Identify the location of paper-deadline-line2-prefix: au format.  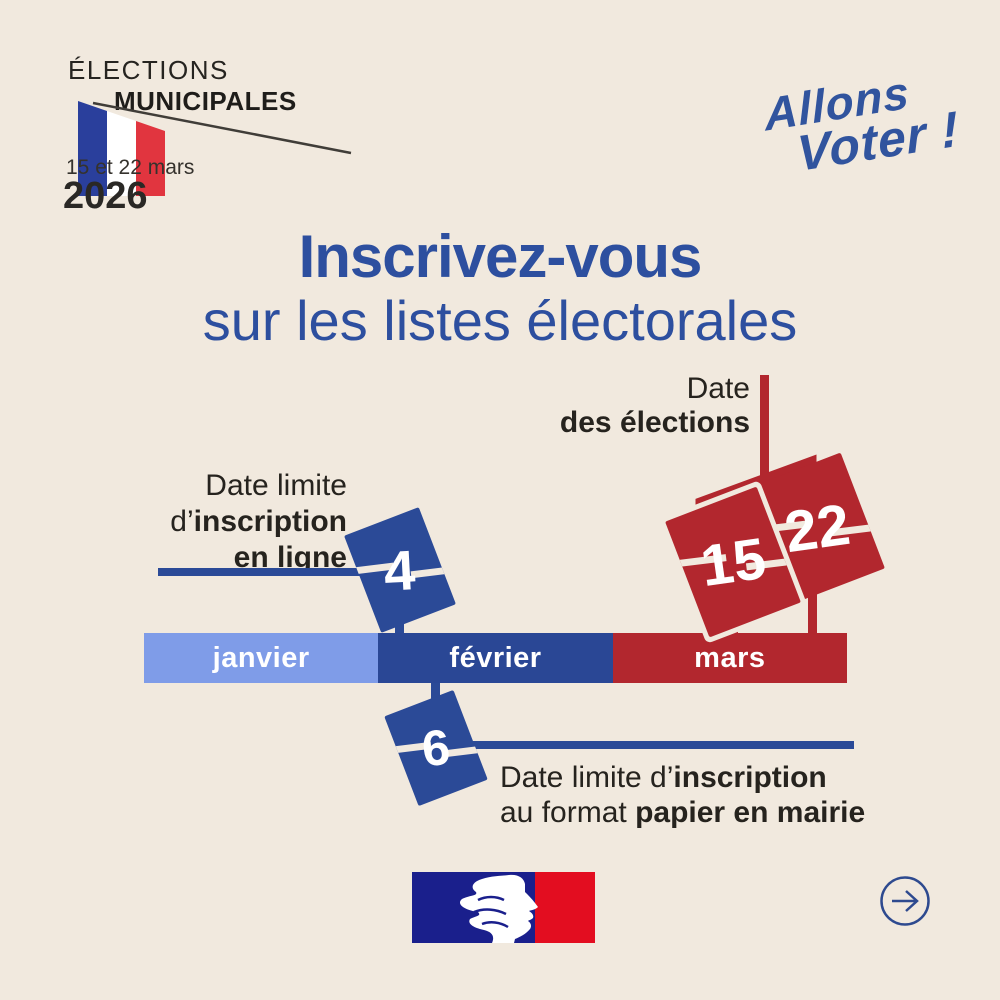
(568, 812).